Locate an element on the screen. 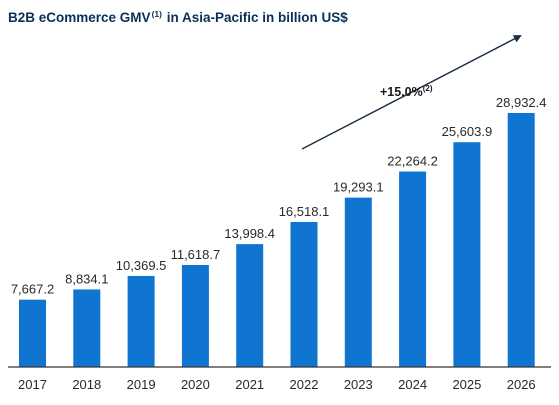 The height and width of the screenshot is (405, 559). x-tick-2017: 2017 is located at coordinates (32, 384).